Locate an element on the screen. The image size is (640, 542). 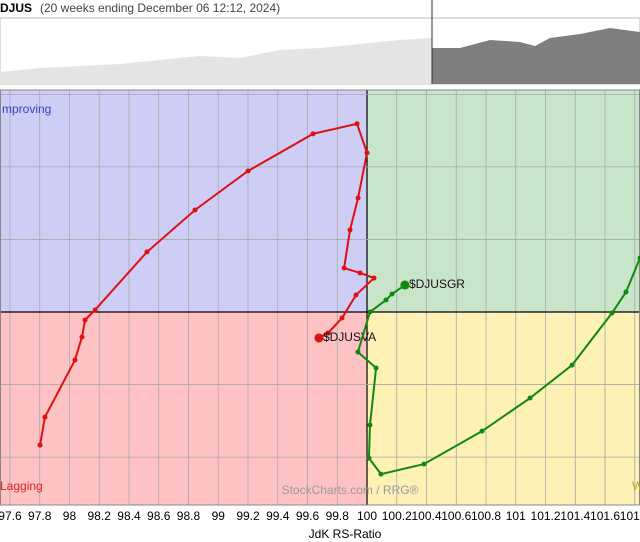
quadrant-label: Lagging is located at coordinates (21, 486).